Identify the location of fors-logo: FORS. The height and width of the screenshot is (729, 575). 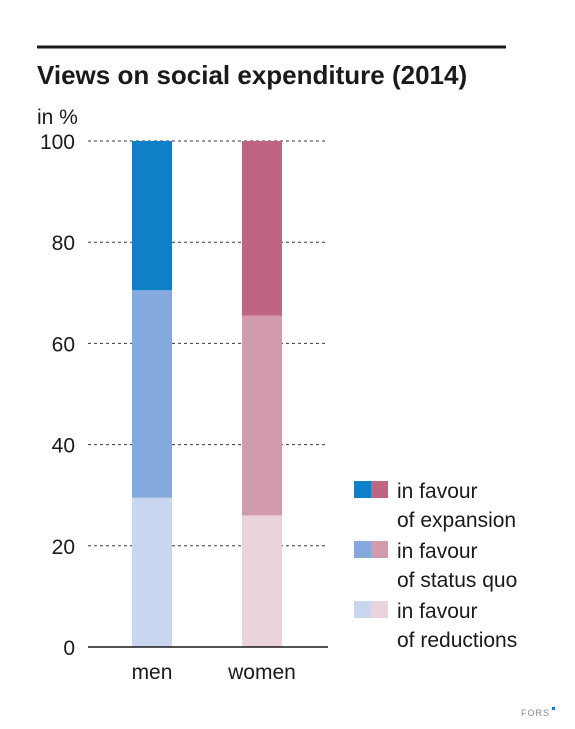
(538, 712).